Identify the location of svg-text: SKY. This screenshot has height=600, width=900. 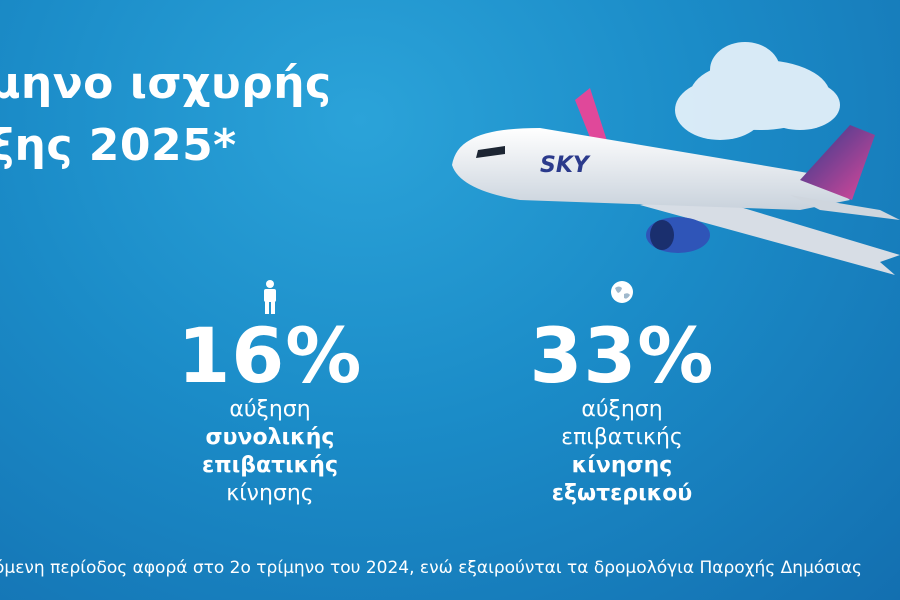
(565, 165).